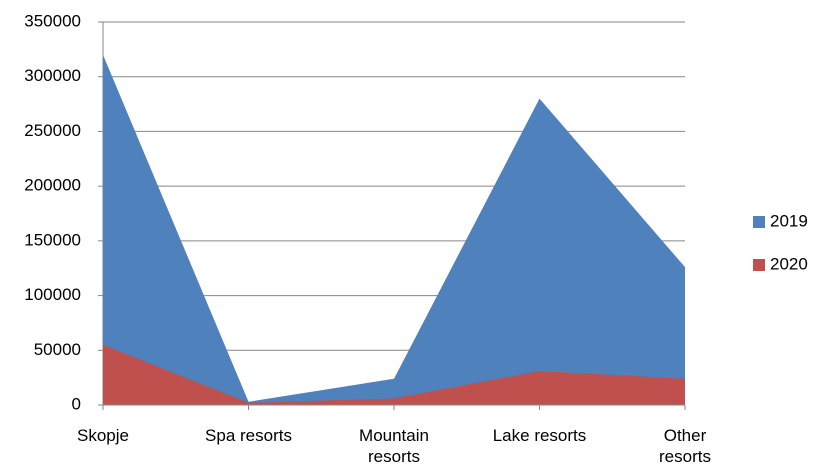 Image resolution: width=824 pixels, height=470 pixels. What do you see at coordinates (52, 294) in the screenshot?
I see `y-tick-label: 100000` at bounding box center [52, 294].